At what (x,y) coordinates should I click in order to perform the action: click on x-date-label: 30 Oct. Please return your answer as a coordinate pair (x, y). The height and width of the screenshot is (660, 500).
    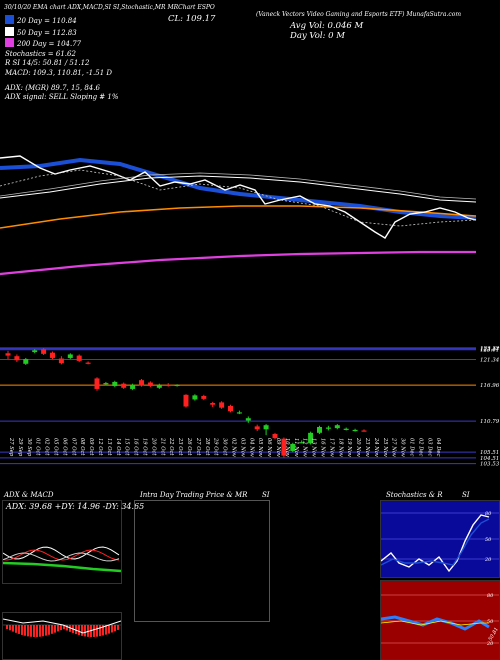
    Looking at the image, I should click on (225, 447).